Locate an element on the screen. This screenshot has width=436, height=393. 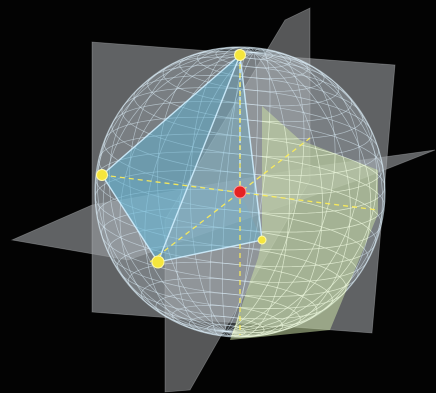
vertex-right is located at coordinates (262, 240).